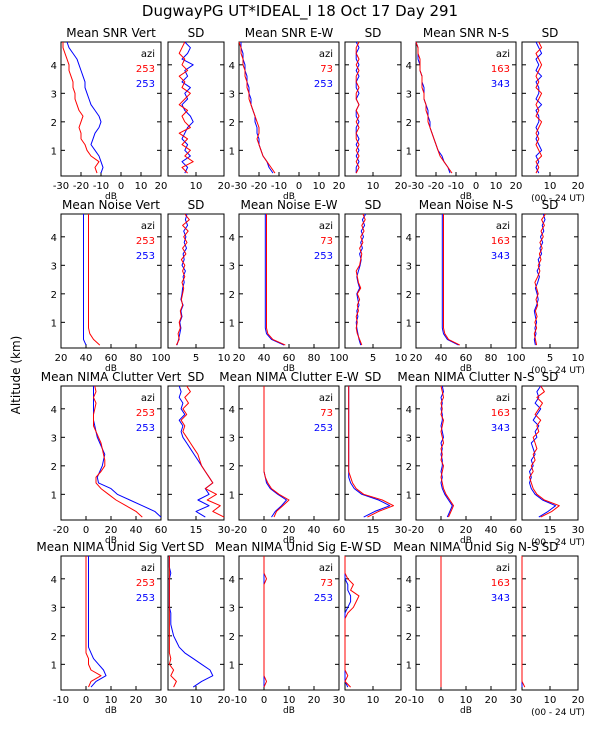 This screenshot has height=750, width=600. Describe the element at coordinates (550, 453) in the screenshot. I see `panel-r2-c5` at that location.